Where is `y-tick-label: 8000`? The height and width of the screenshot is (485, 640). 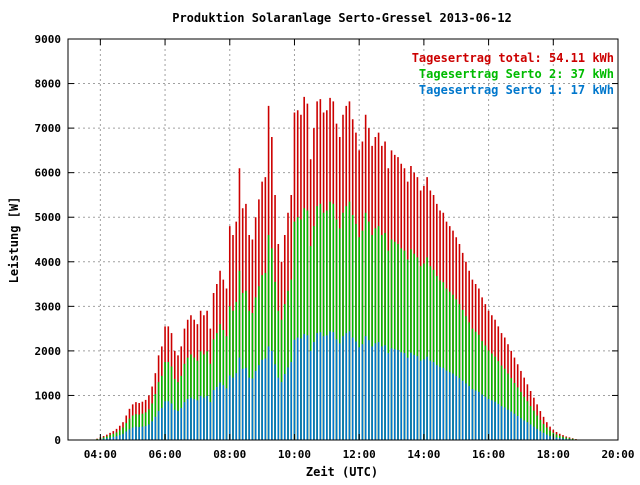
y-tick-label: 8000 is located at coordinates (48, 84).